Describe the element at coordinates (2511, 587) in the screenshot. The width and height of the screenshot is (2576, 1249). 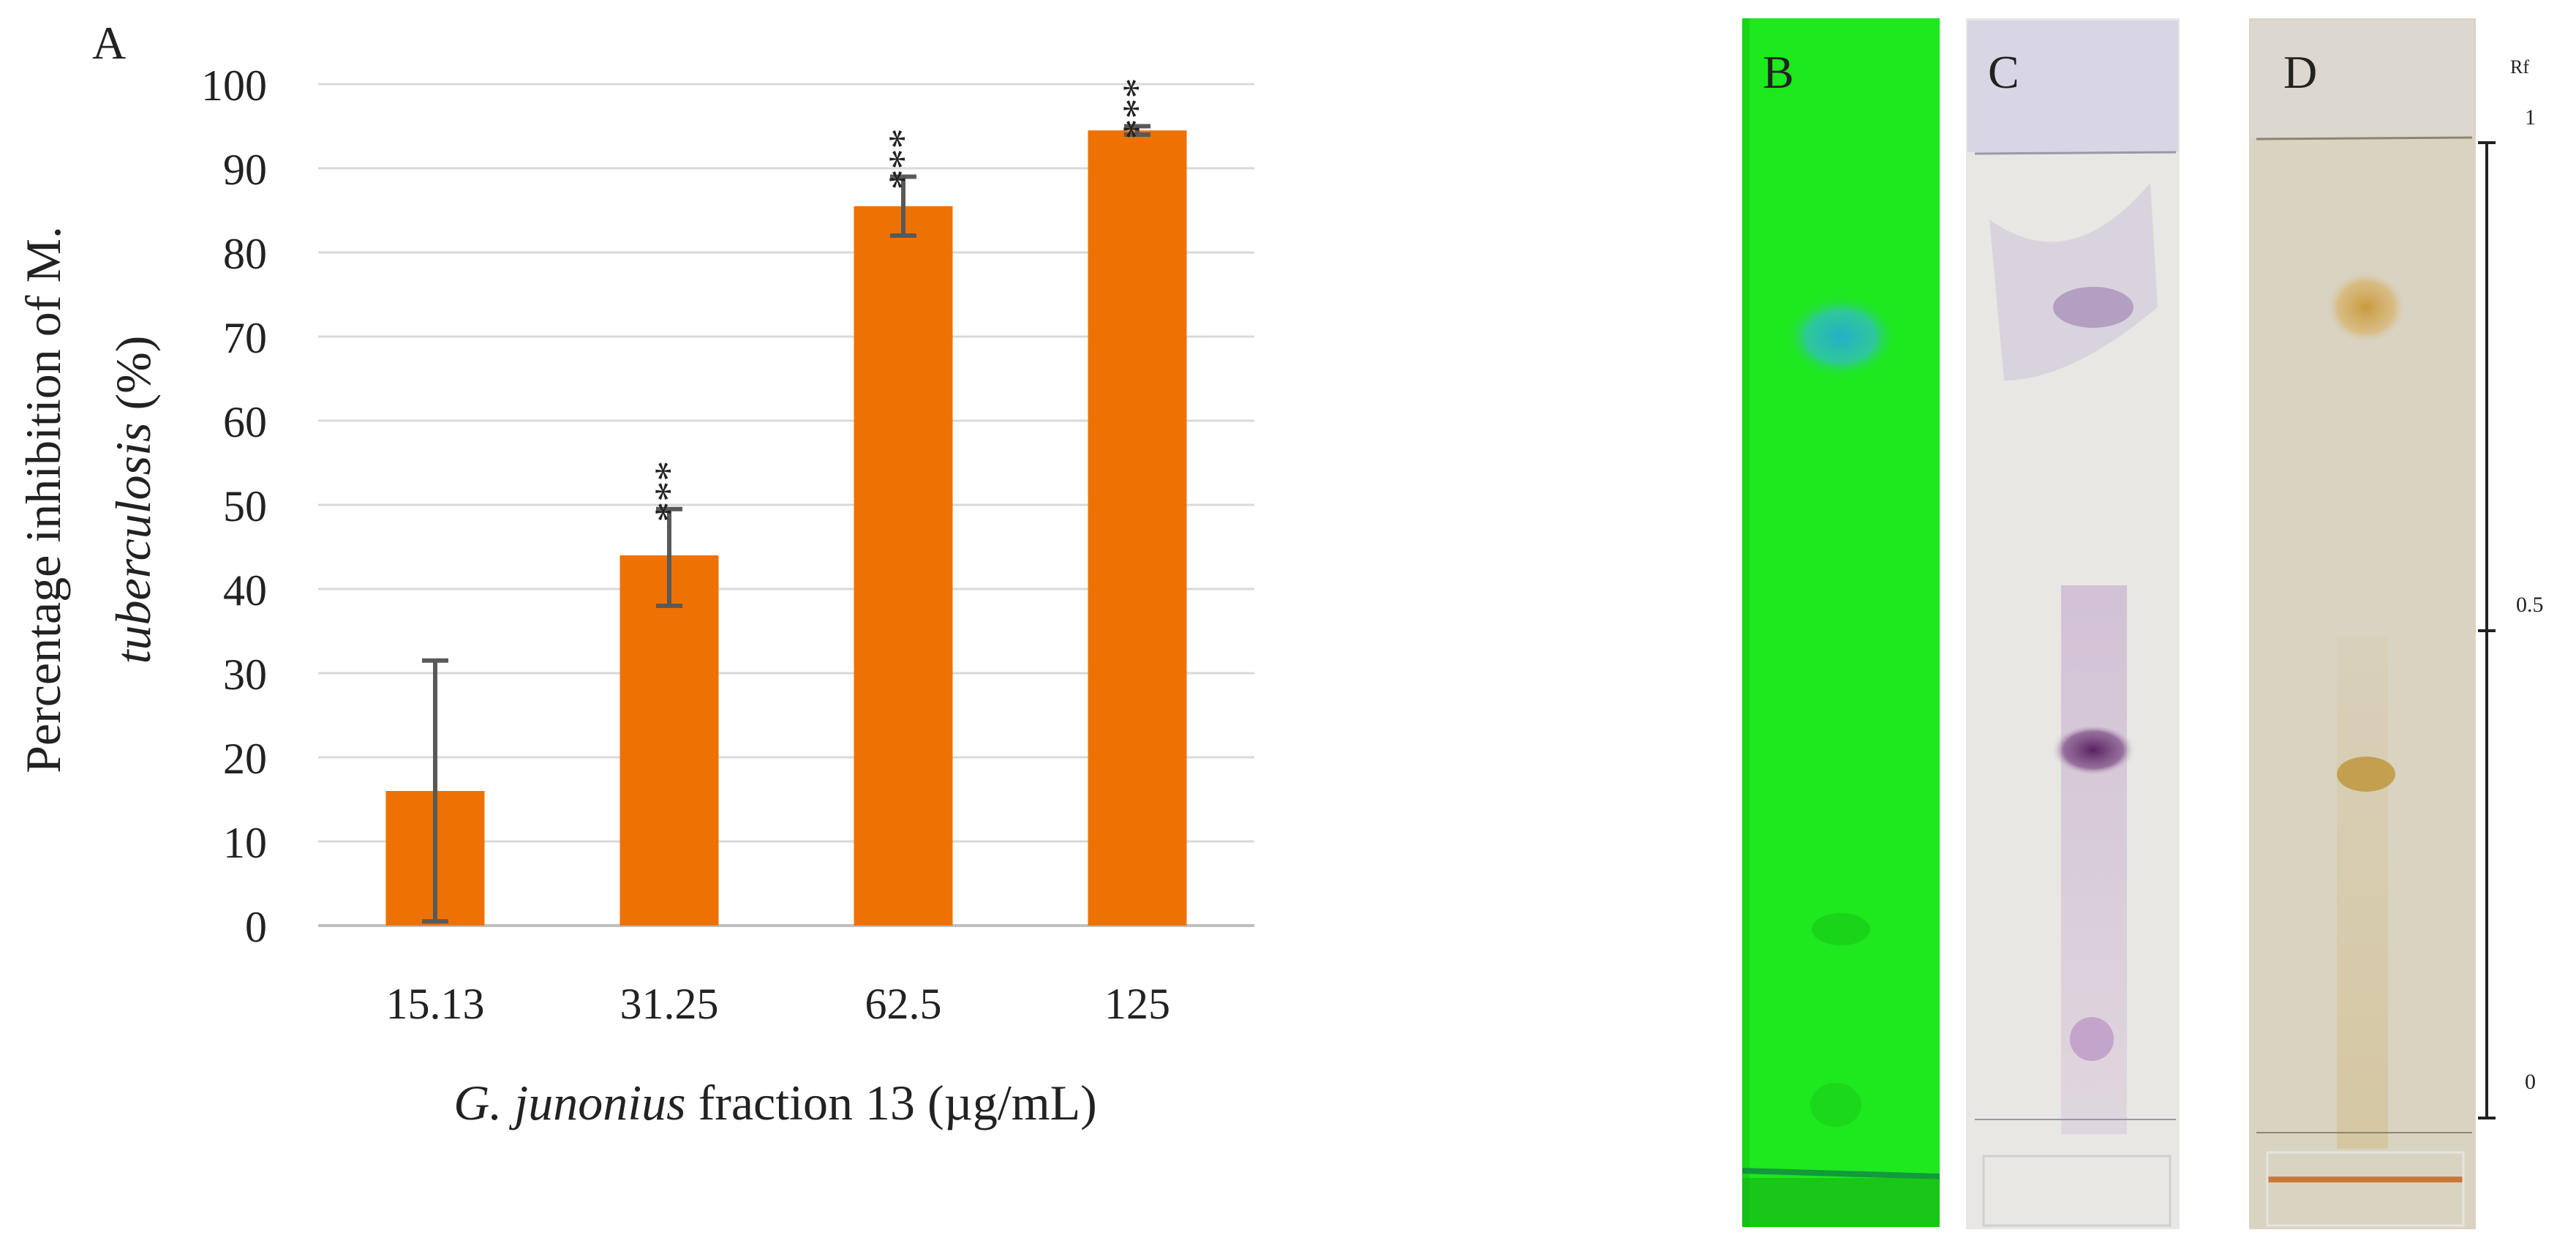
I see `rf-scale: Rf 1 0.5 0` at that location.